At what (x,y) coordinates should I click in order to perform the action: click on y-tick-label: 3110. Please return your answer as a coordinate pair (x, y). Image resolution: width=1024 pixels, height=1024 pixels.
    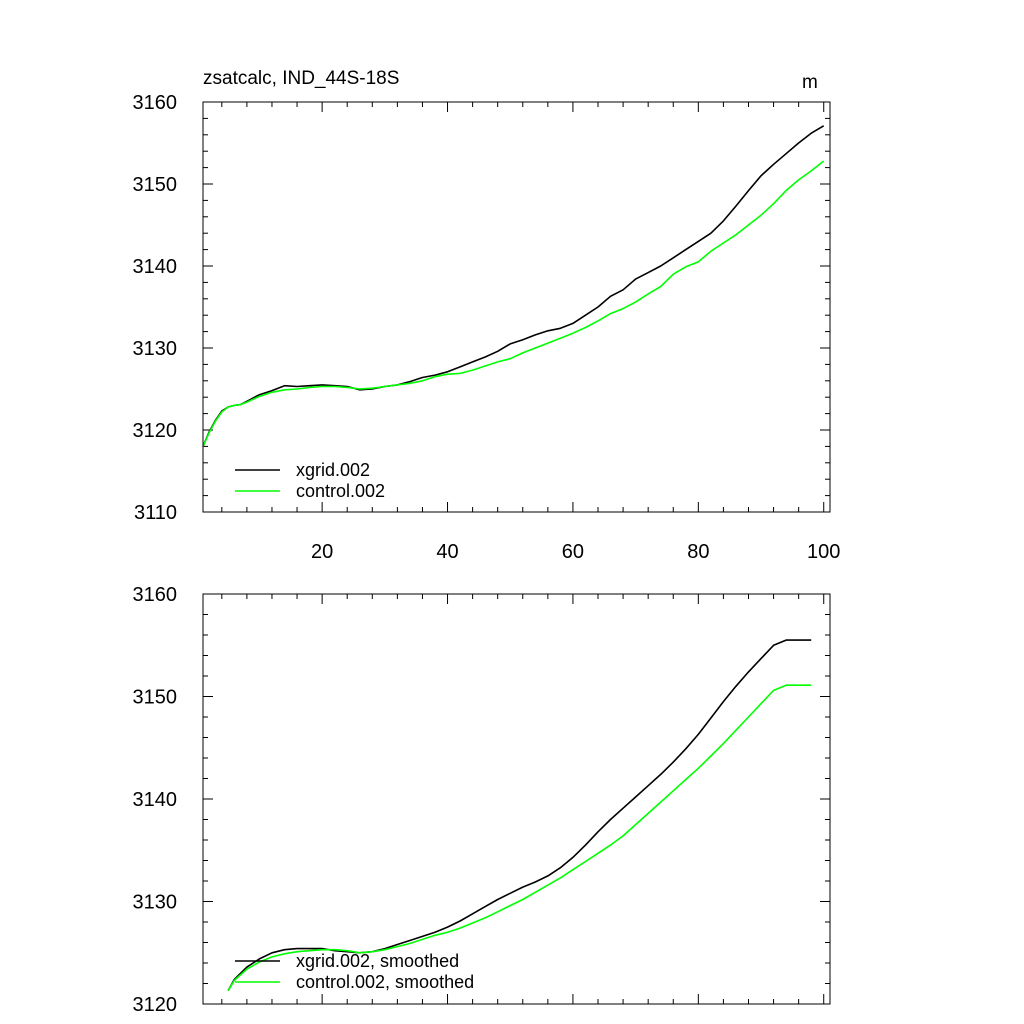
    Looking at the image, I should click on (155, 513).